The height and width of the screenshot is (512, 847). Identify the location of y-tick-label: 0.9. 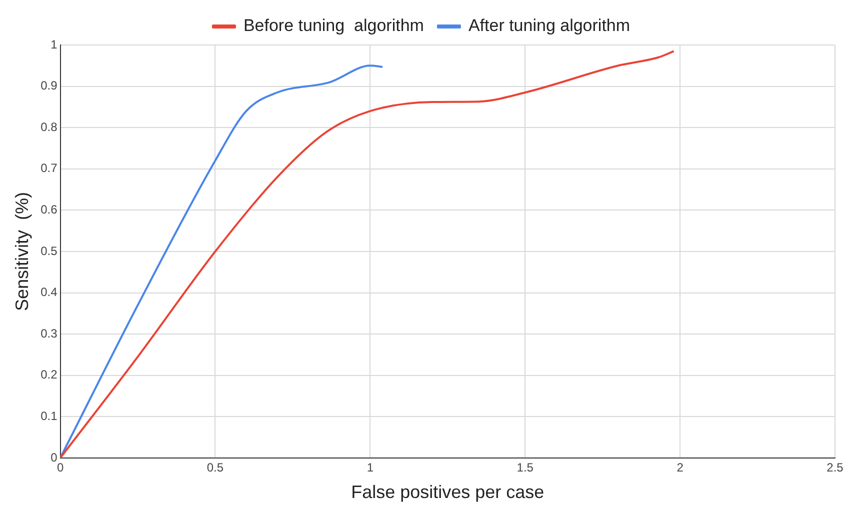
(49, 85).